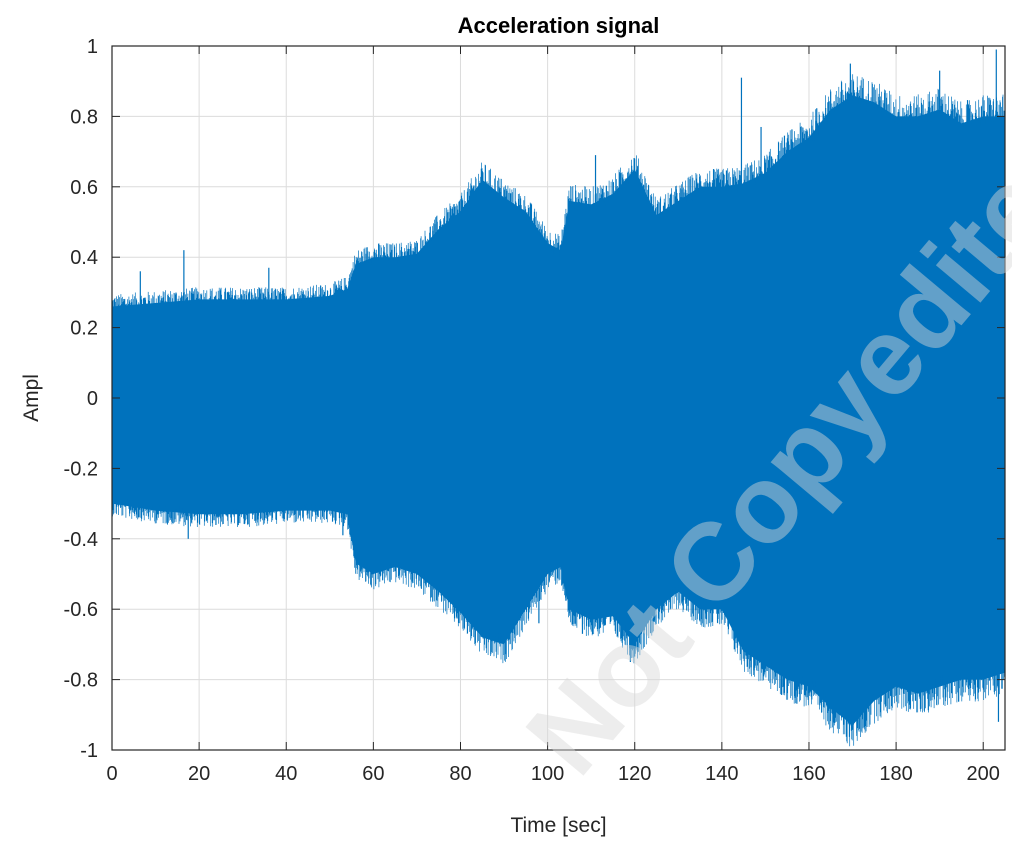 The height and width of the screenshot is (845, 1012). Describe the element at coordinates (84, 329) in the screenshot. I see `y-tick-label: 0.2` at that location.